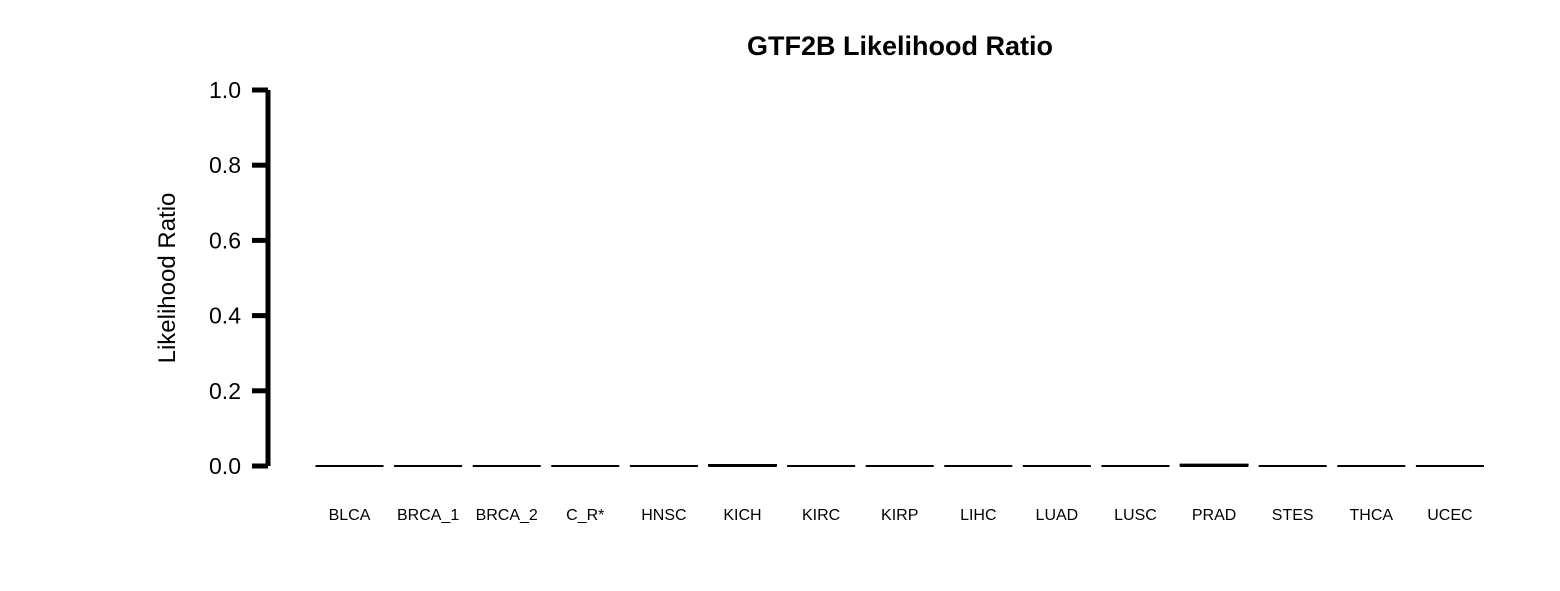 The width and height of the screenshot is (1560, 591). What do you see at coordinates (507, 515) in the screenshot?
I see `x-tick-label: BRCA_2` at bounding box center [507, 515].